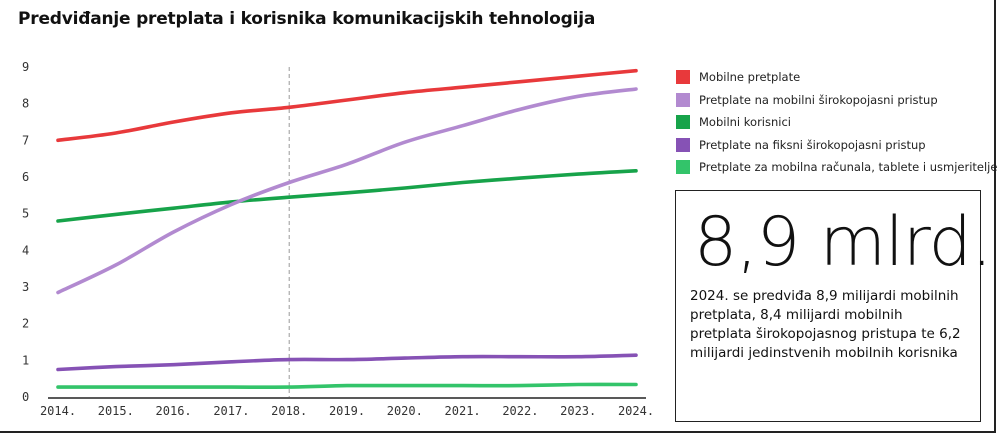 Image resolution: width=1000 pixels, height=434 pixels. Describe the element at coordinates (25, 177) in the screenshot. I see `y-tick-label: 6` at that location.